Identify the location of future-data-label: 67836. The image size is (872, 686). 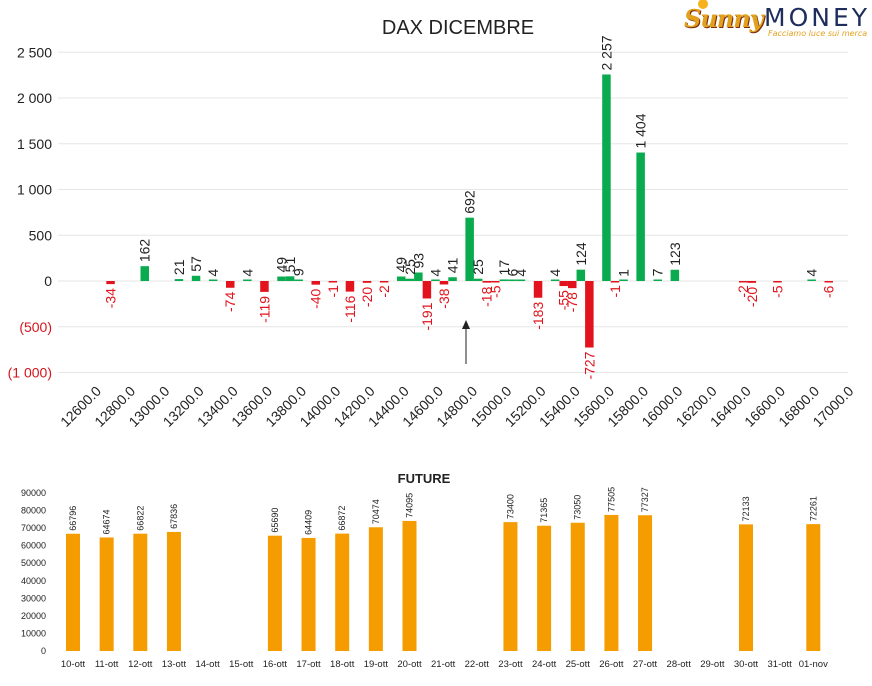
(174, 516).